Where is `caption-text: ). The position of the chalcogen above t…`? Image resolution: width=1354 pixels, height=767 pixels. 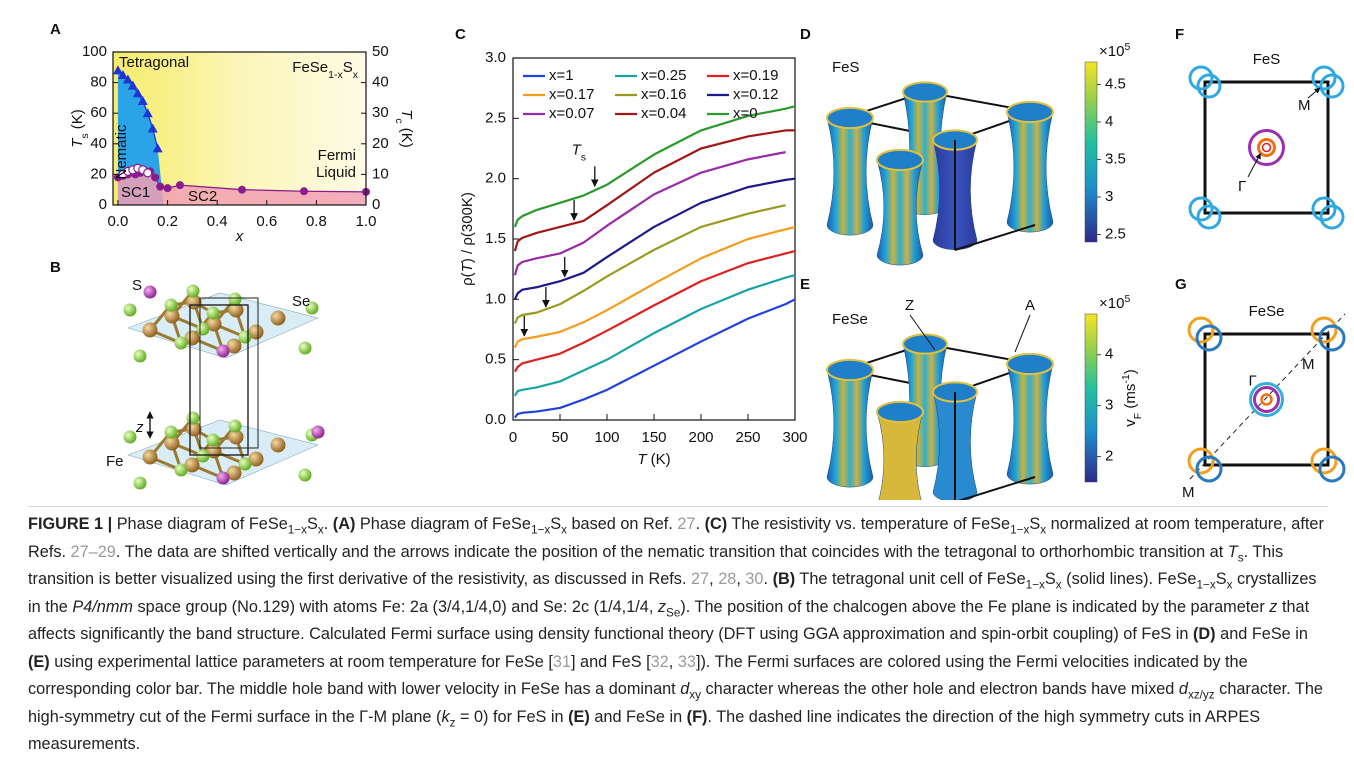
caption-text: ). The position of the chalcogen above t… is located at coordinates (975, 606).